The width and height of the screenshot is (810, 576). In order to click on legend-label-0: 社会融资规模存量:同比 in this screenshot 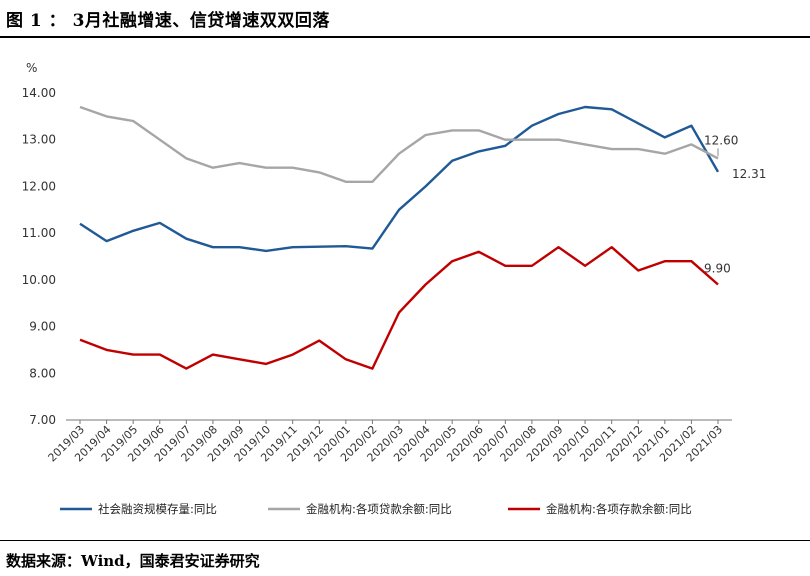, I will do `click(157, 509)`.